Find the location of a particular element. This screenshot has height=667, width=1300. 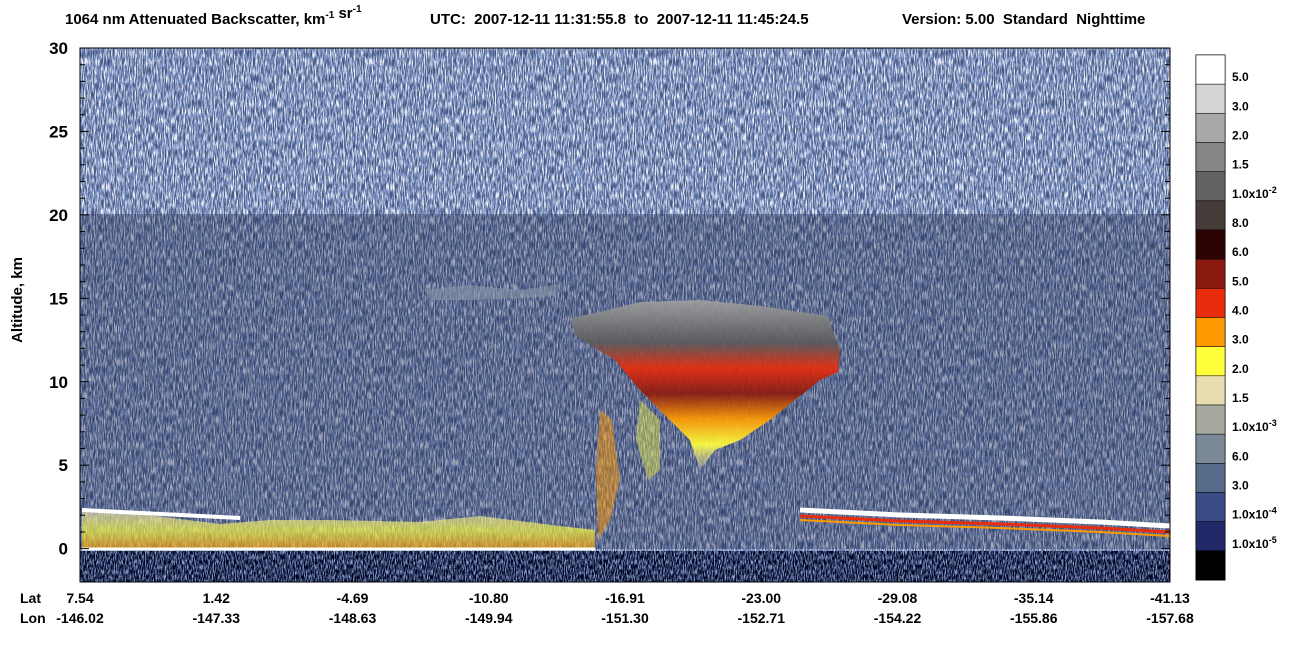

lon-label: -146.02 is located at coordinates (80, 618).